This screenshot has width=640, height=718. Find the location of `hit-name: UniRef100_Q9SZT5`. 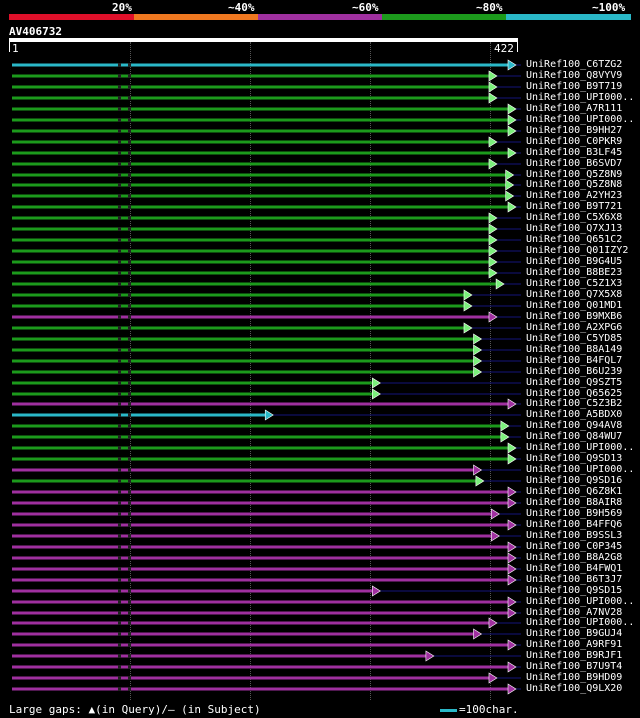

hit-name: UniRef100_Q9SZT5 is located at coordinates (574, 382).